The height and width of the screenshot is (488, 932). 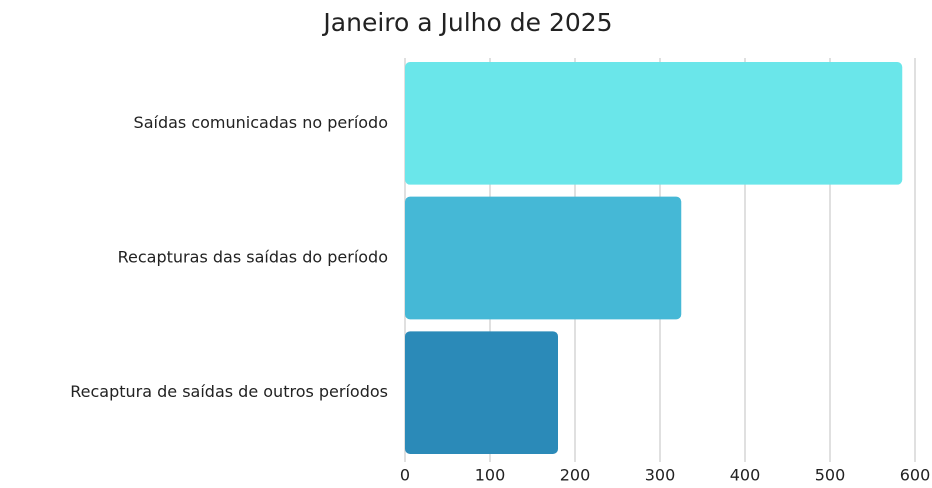 I want to click on y-tick-label: Recapturas das saídas do período, so click(x=253, y=257).